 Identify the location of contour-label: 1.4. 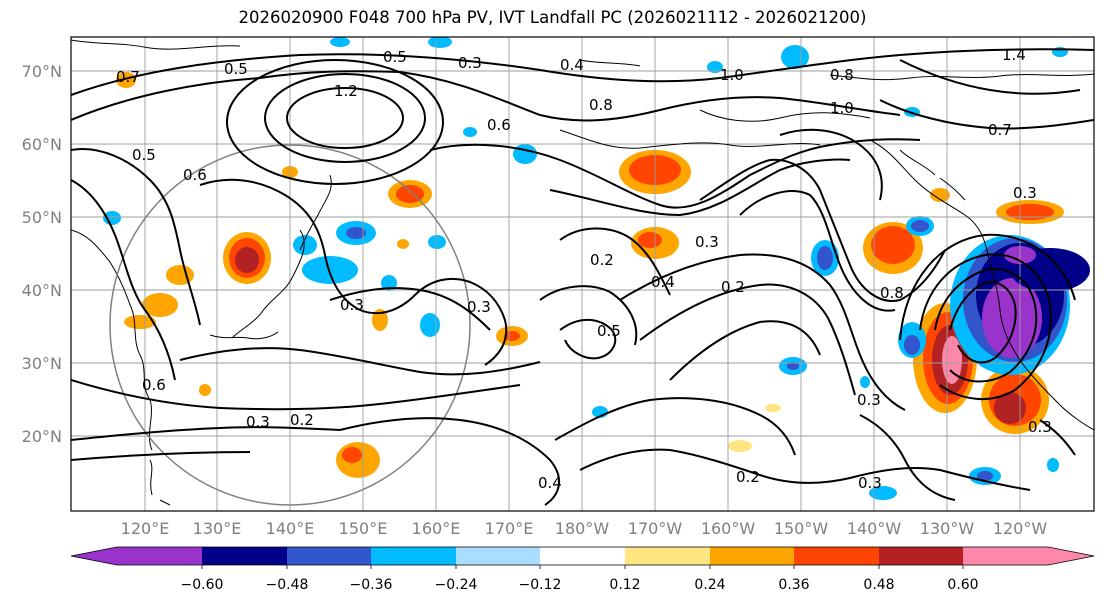
(1014, 55).